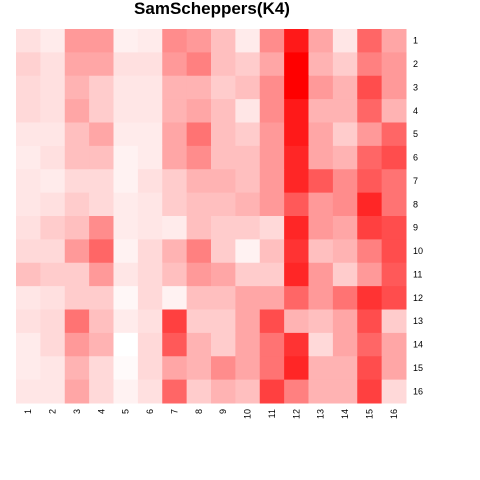  What do you see at coordinates (77, 411) in the screenshot?
I see `x-tick-label: 3` at bounding box center [77, 411].